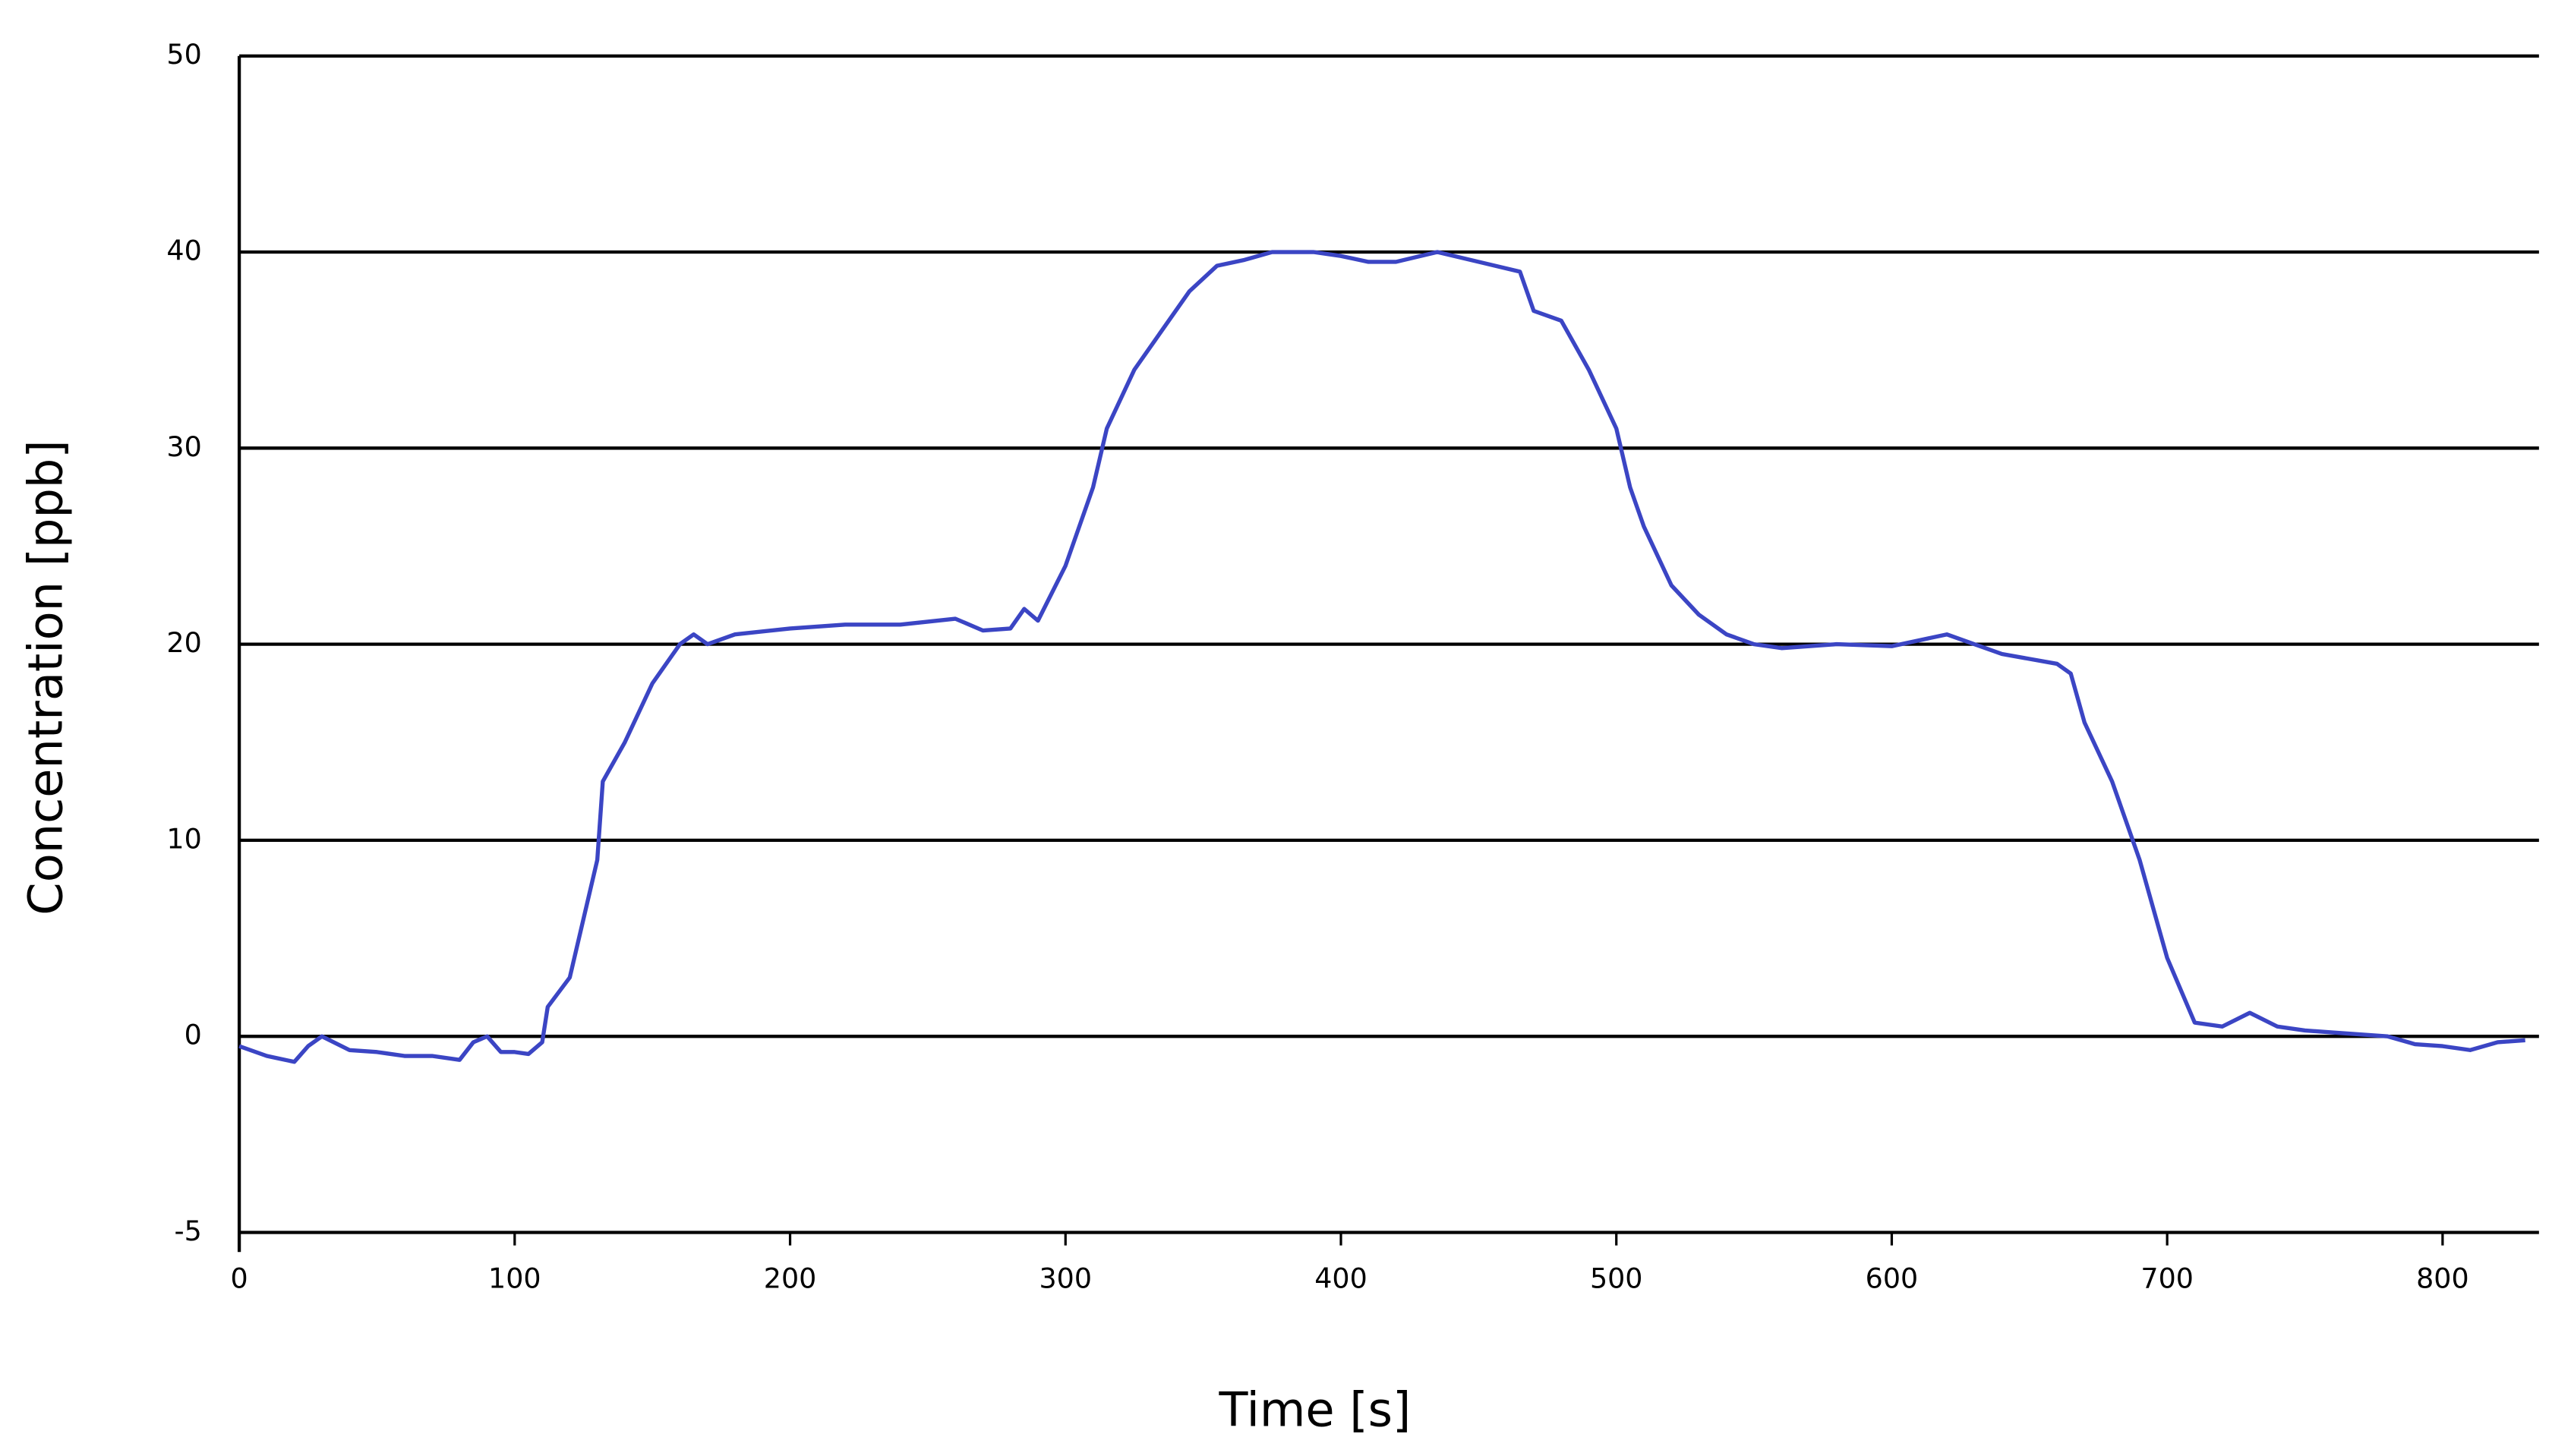  What do you see at coordinates (187, 1231) in the screenshot?
I see `y-tick-label: -5` at bounding box center [187, 1231].